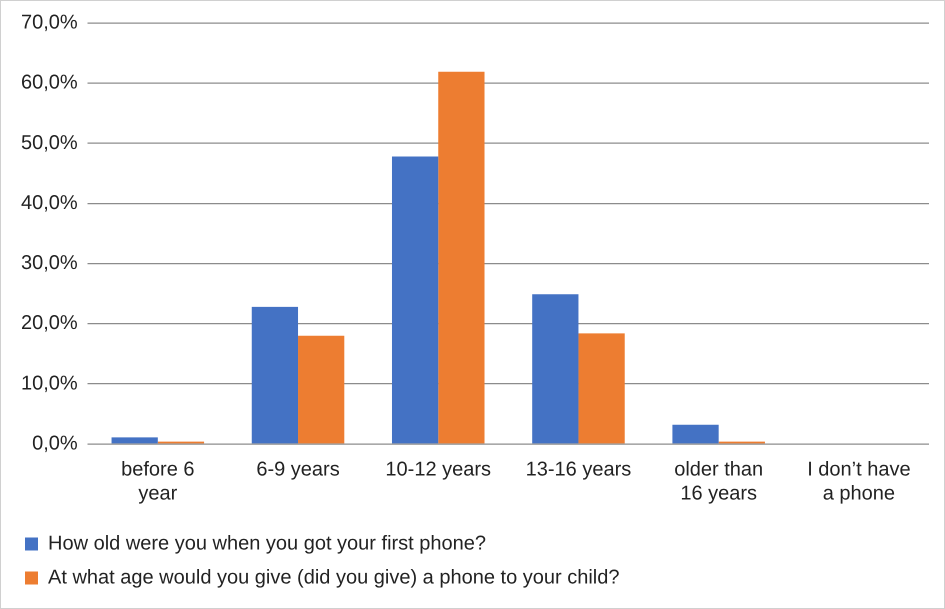 This screenshot has width=945, height=609. I want to click on y-tick-label: 70,0%, so click(49, 23).